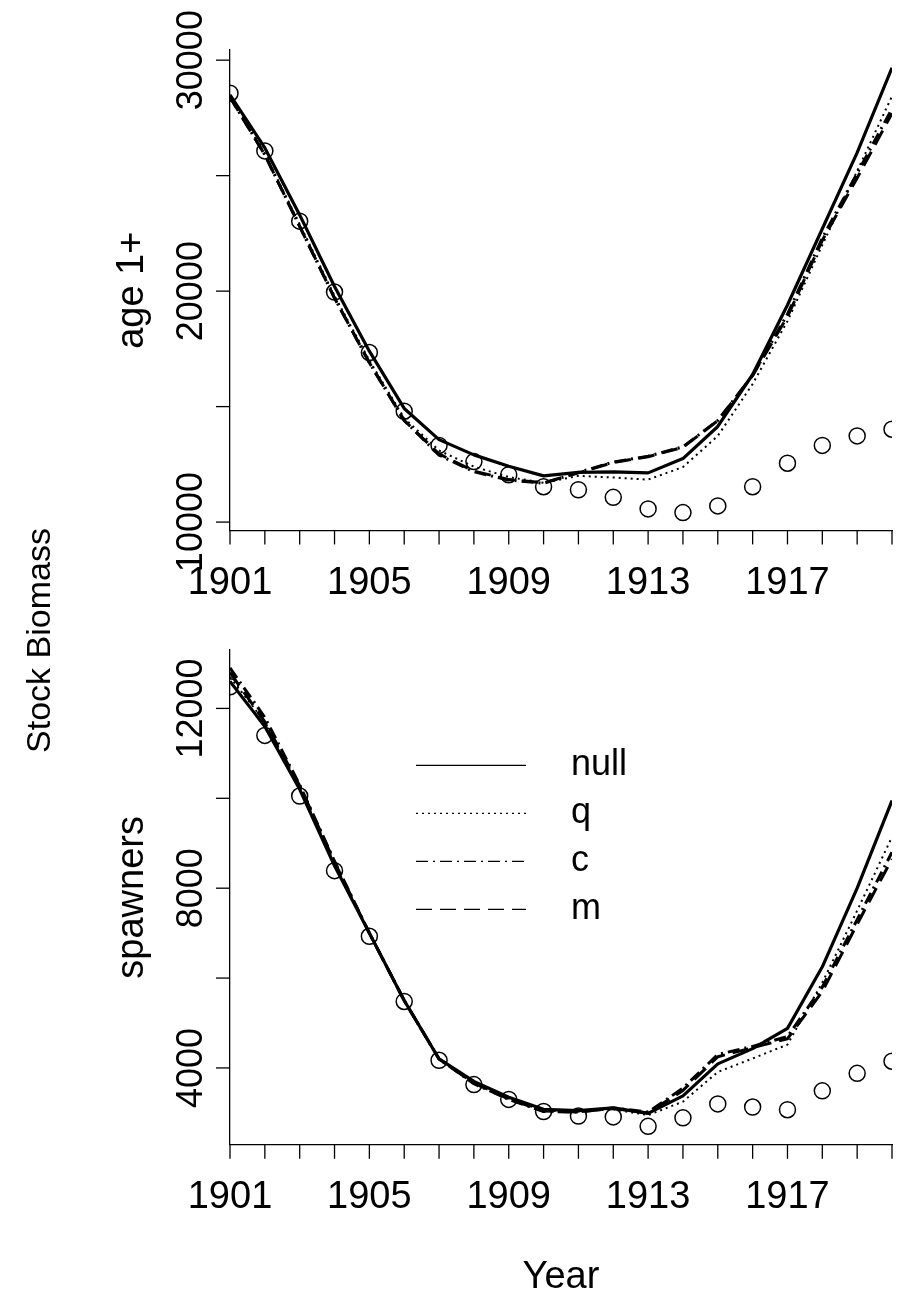 Image resolution: width=922 pixels, height=1308 pixels. What do you see at coordinates (130, 290) in the screenshot?
I see `y-axis-title: age 1+` at bounding box center [130, 290].